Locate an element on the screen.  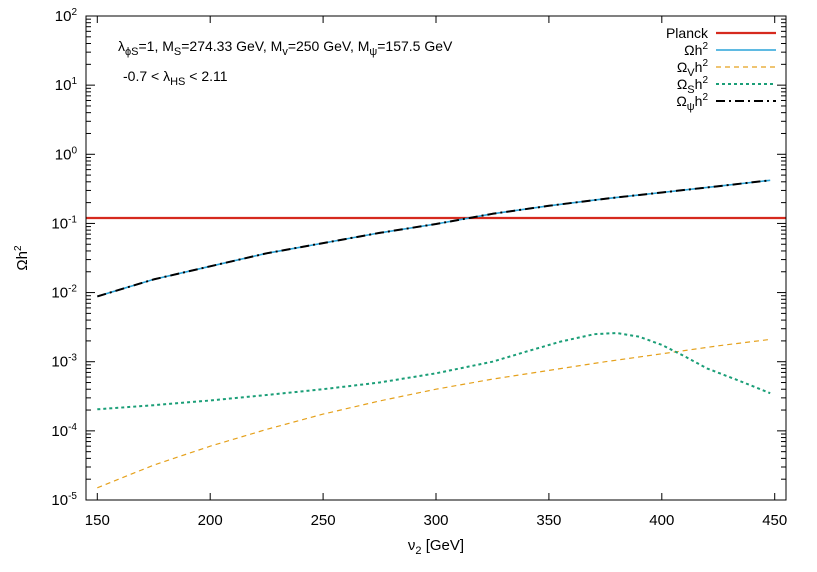
x-tick-label-450: 450 is located at coordinates (774, 520).